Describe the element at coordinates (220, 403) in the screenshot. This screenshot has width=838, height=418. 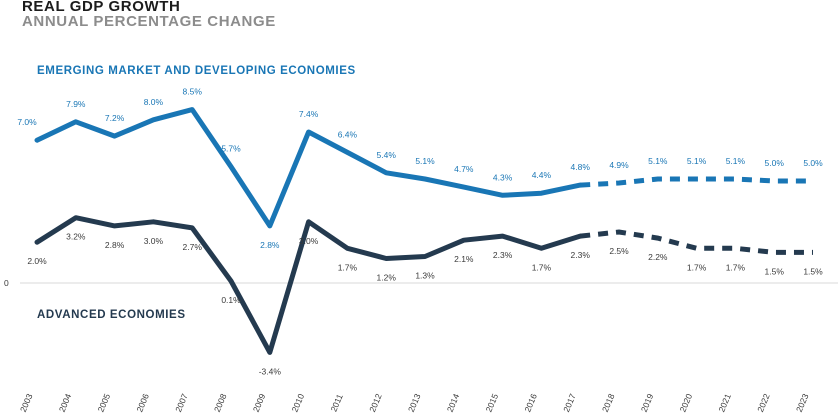
I see `x-tick-label: 2008` at that location.